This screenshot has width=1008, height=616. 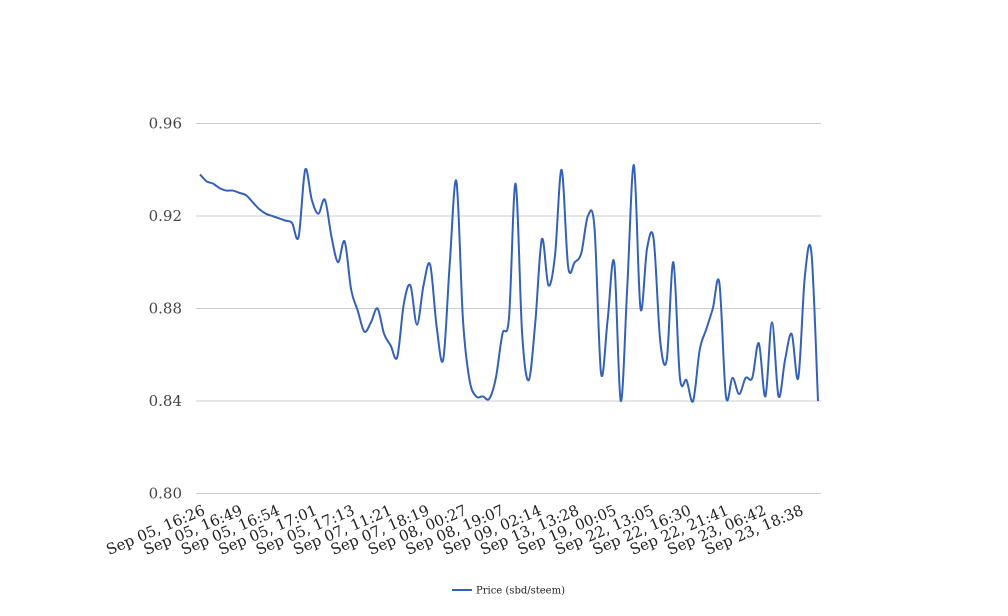 What do you see at coordinates (165, 124) in the screenshot?
I see `y-tick-label: 0.96` at bounding box center [165, 124].